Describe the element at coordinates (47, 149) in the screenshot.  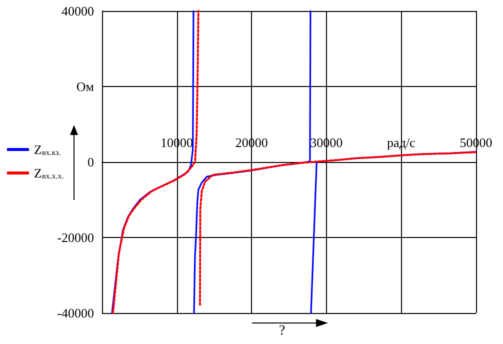
I see `legend-label: Zвх.кз.` at that location.